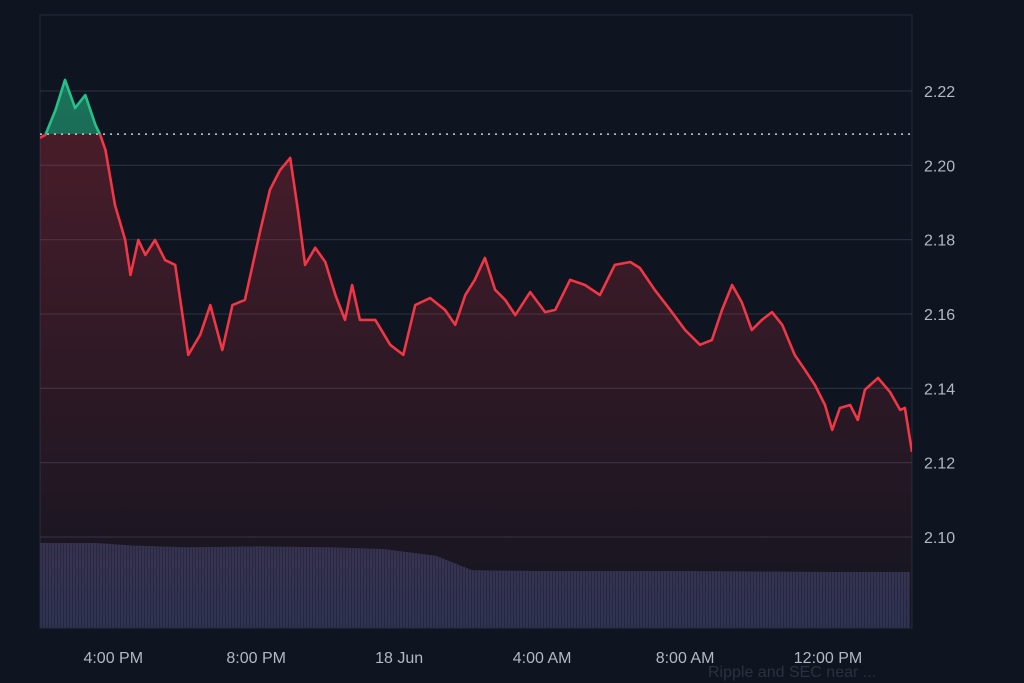  Describe the element at coordinates (399, 658) in the screenshot. I see `x-tick-label: 18 Jun` at that location.